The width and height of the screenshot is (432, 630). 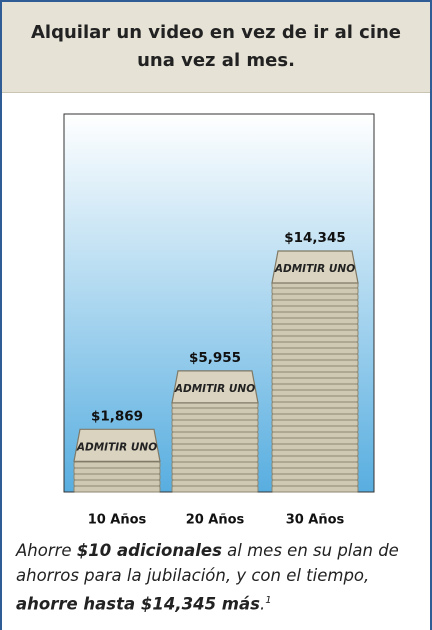 What do you see at coordinates (315, 520) in the screenshot?
I see `x-tick-label: 30 Años` at bounding box center [315, 520].